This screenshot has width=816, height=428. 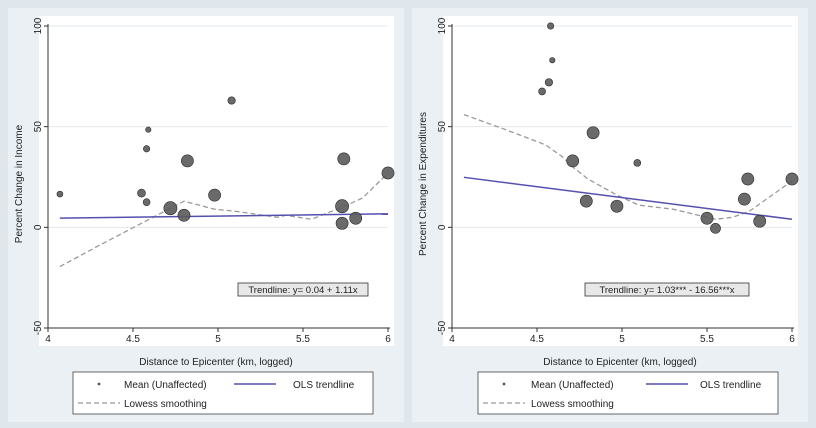 I want to click on trendline-equation: Trendline: y= 1.03*** - 16.56***x, so click(x=666, y=290).